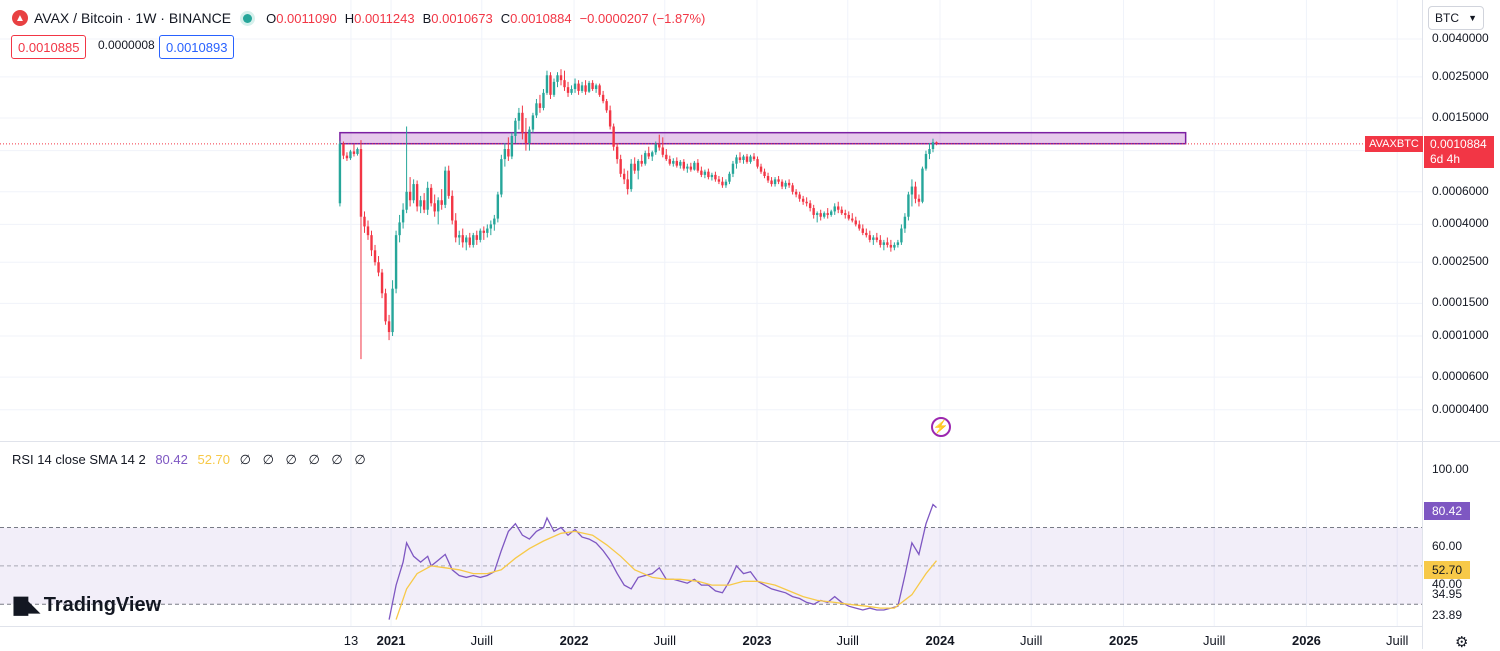 This screenshot has width=1500, height=651. I want to click on pane-divider, so click(750, 441).